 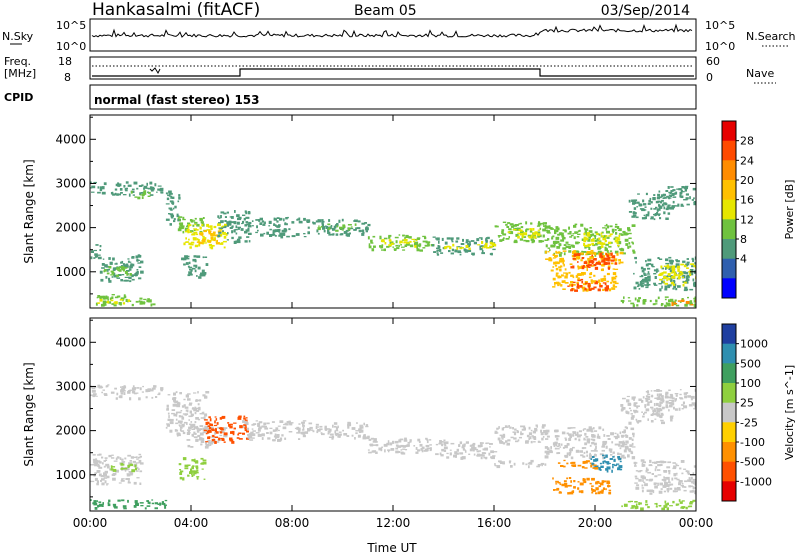 I want to click on freq-label-2: [MHz], so click(x=20, y=73).